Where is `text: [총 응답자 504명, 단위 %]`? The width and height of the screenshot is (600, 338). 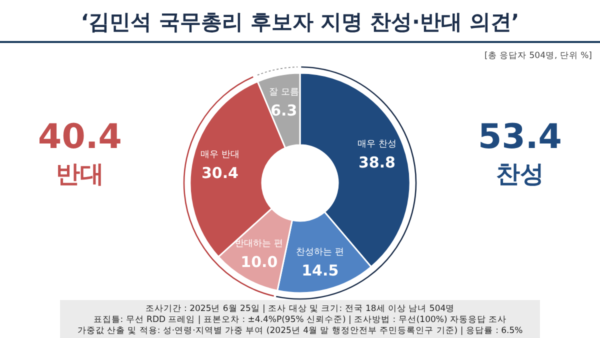 text: [총 응답자 504명, 단위 %] is located at coordinates (538, 56).